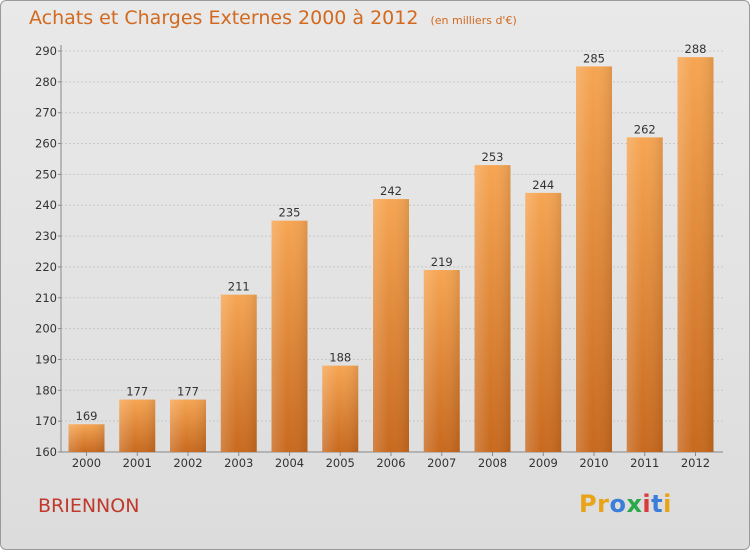 This screenshot has height=550, width=750. I want to click on x-tick-label: 2012, so click(695, 463).